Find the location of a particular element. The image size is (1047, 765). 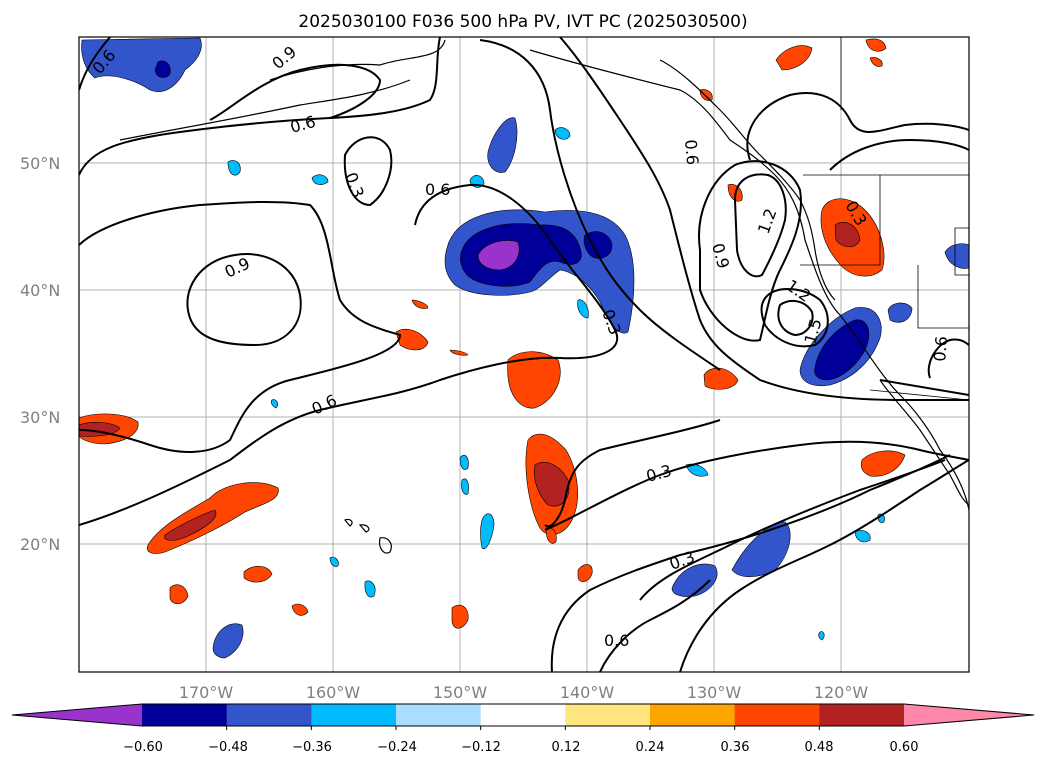

pacific-nw-coast is located at coordinates (747, 180).